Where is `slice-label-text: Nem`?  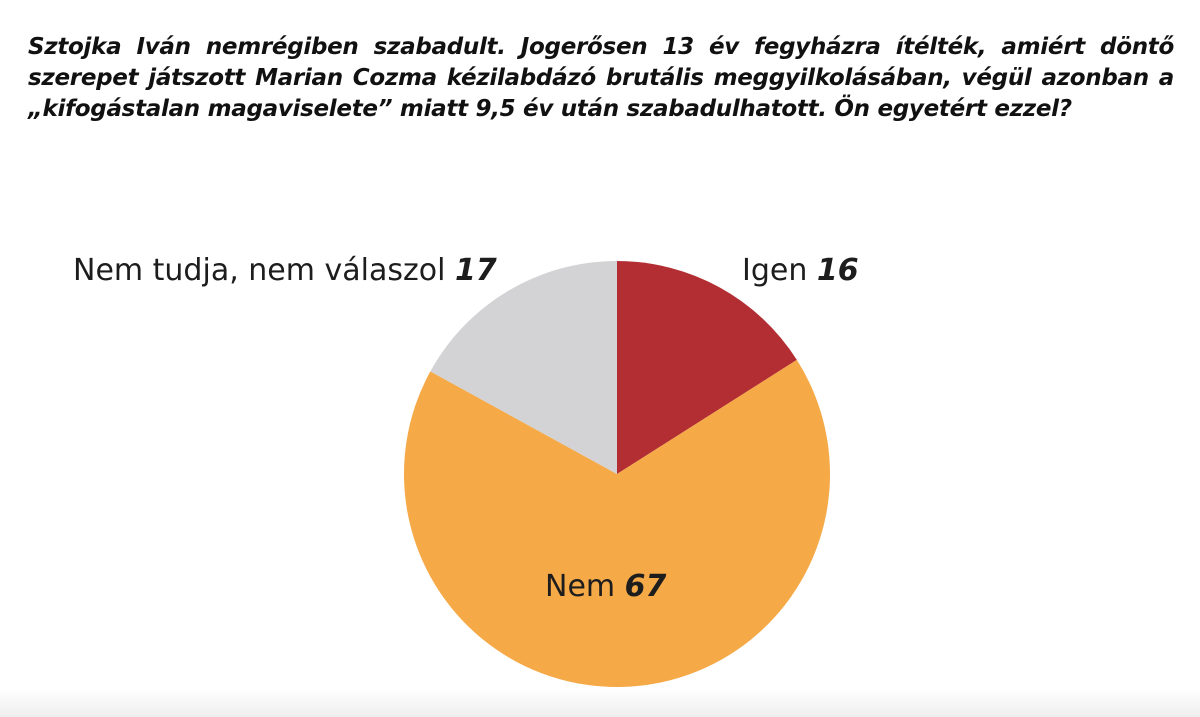
slice-label-text: Nem is located at coordinates (585, 586).